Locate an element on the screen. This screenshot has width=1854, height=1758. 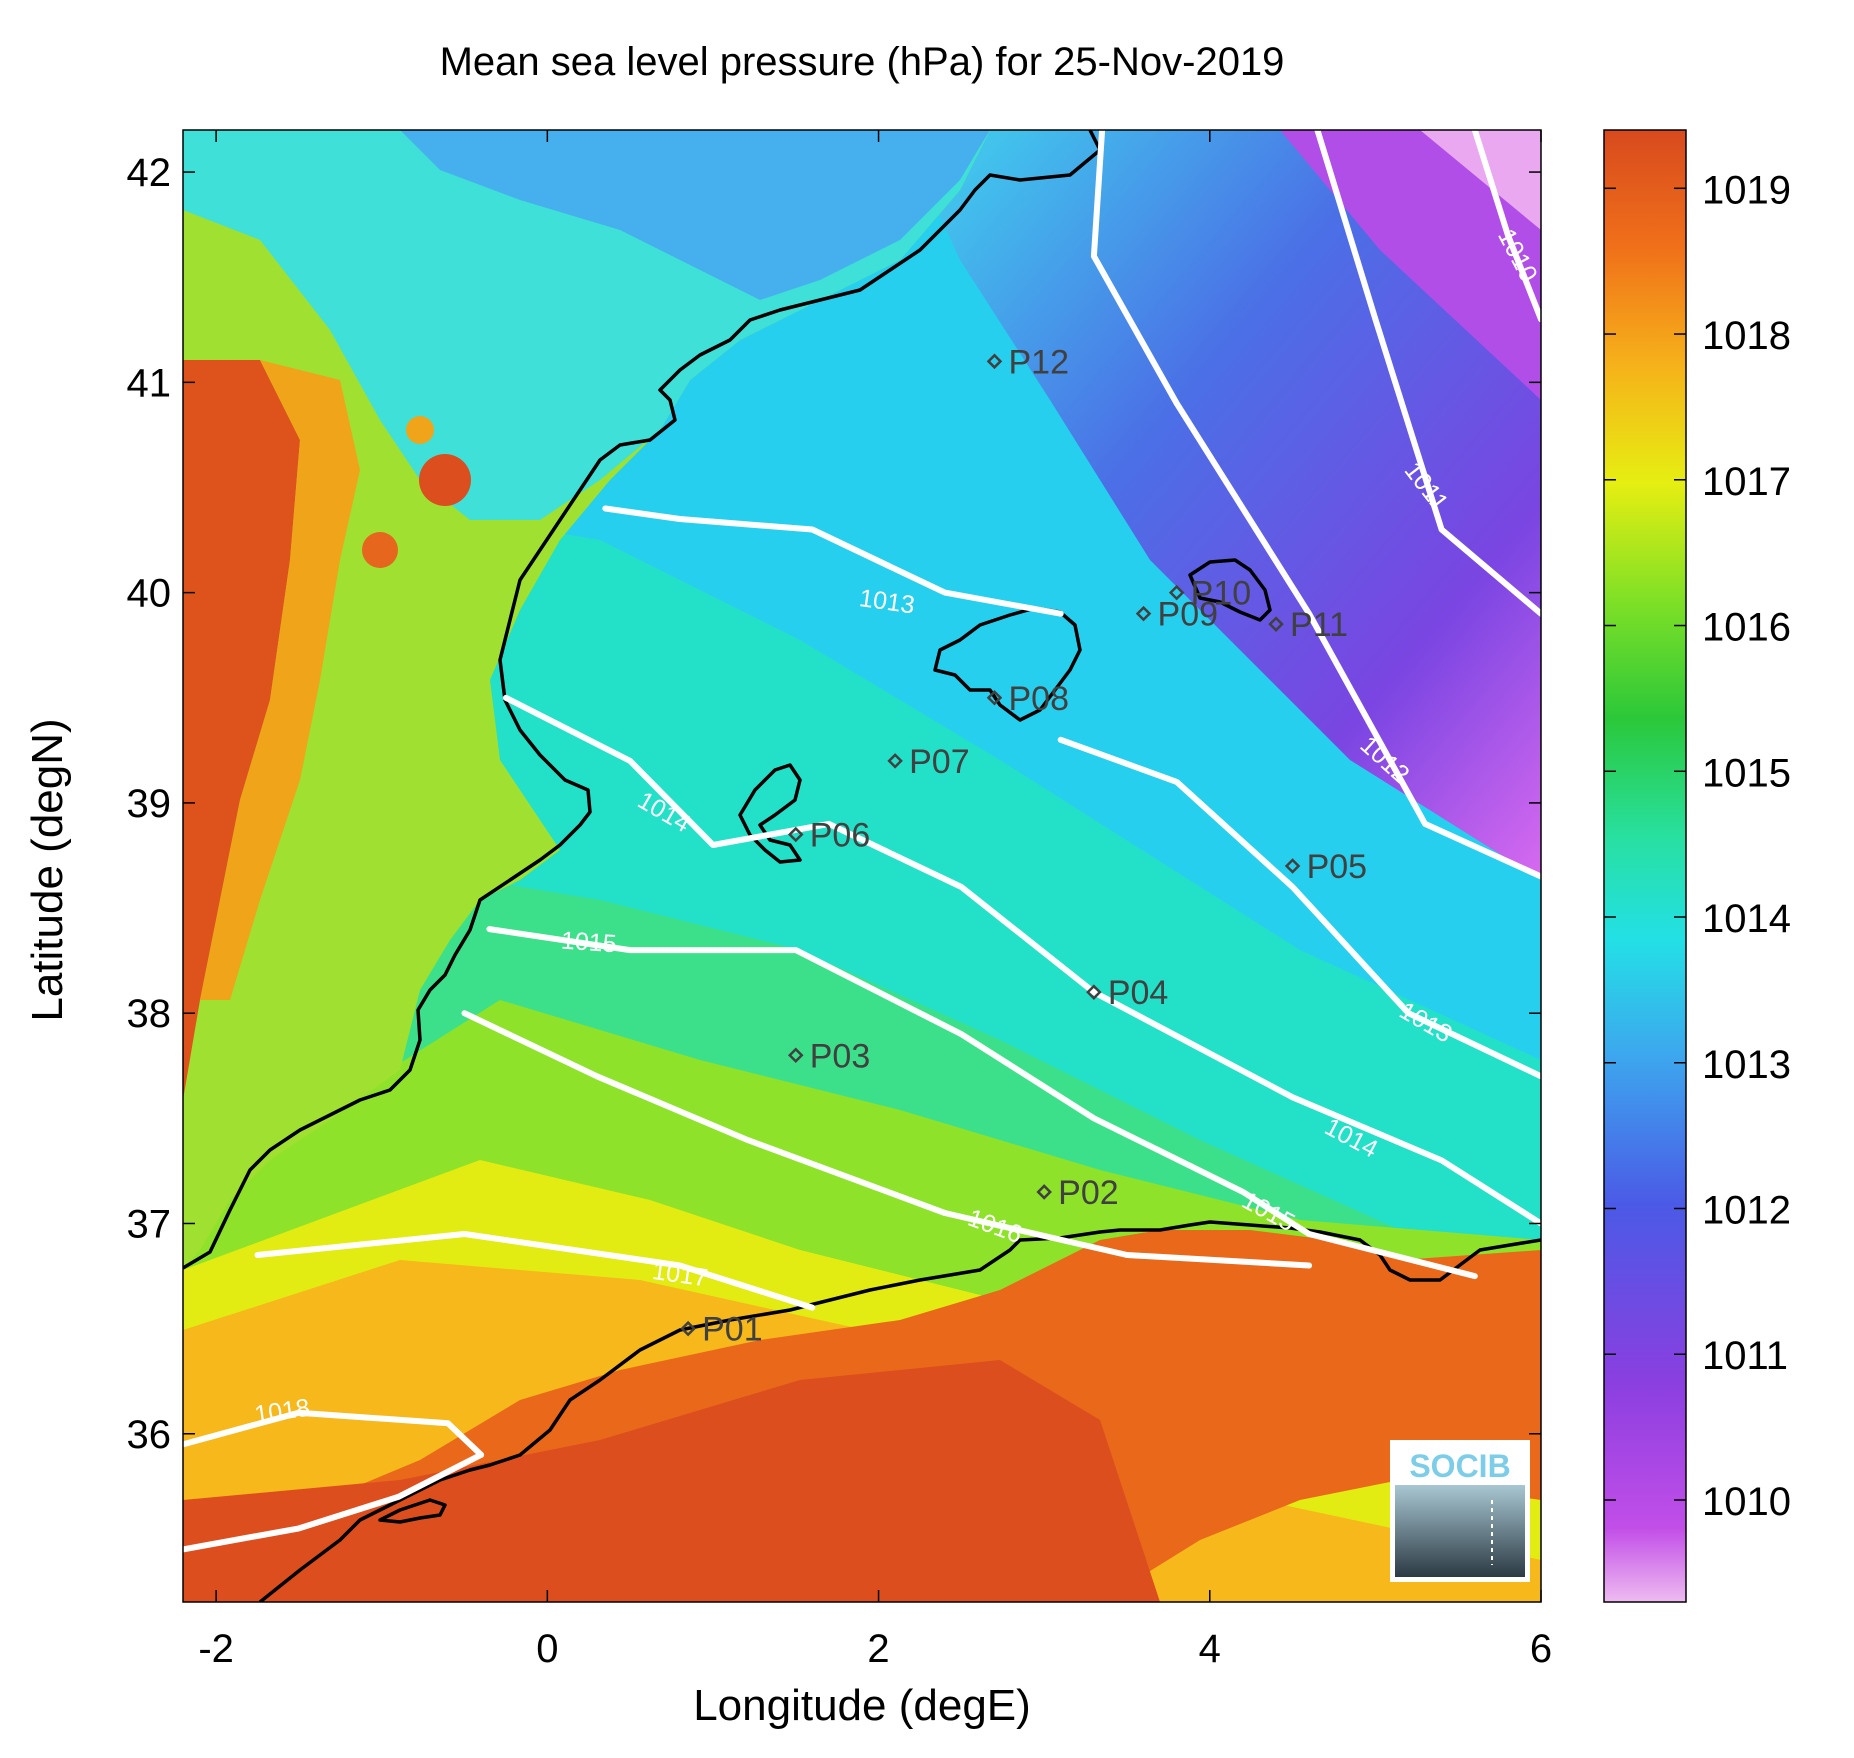
station-p08: P08 is located at coordinates (1027, 699).